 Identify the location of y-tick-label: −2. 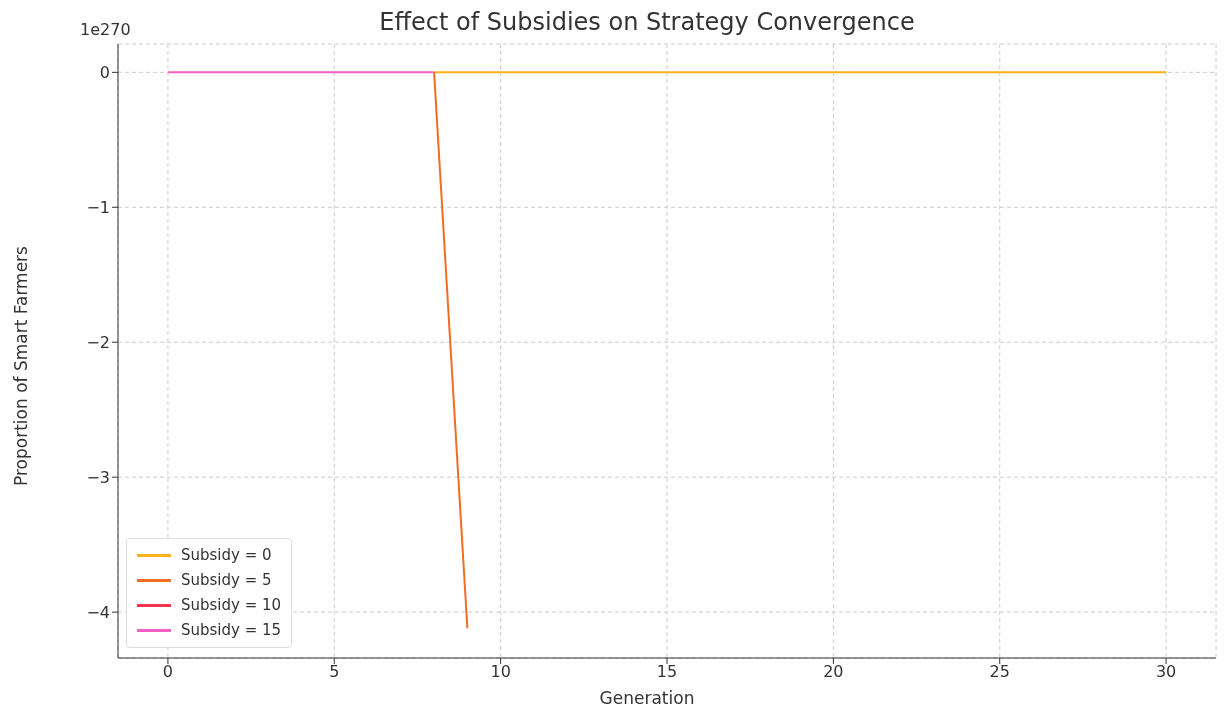
(98, 342).